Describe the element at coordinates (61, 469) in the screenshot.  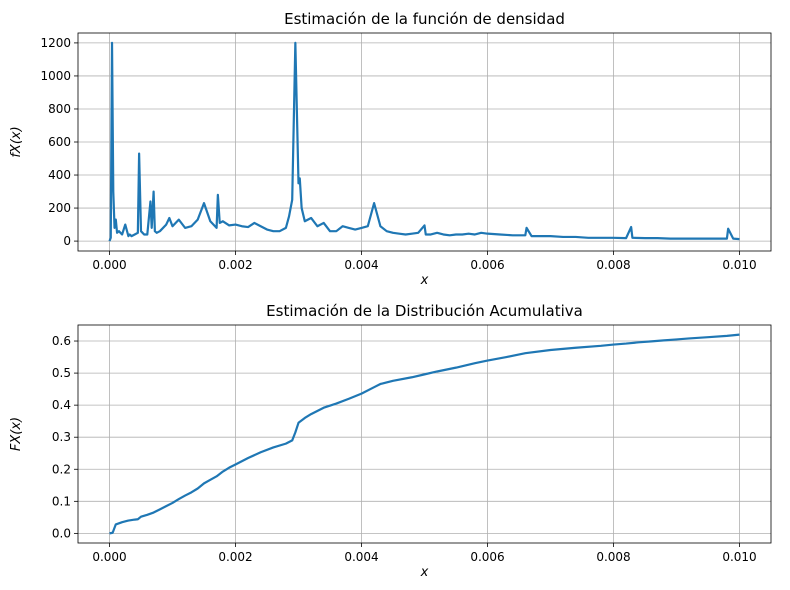
I see `cdf-y-tick-label: 0.2` at that location.